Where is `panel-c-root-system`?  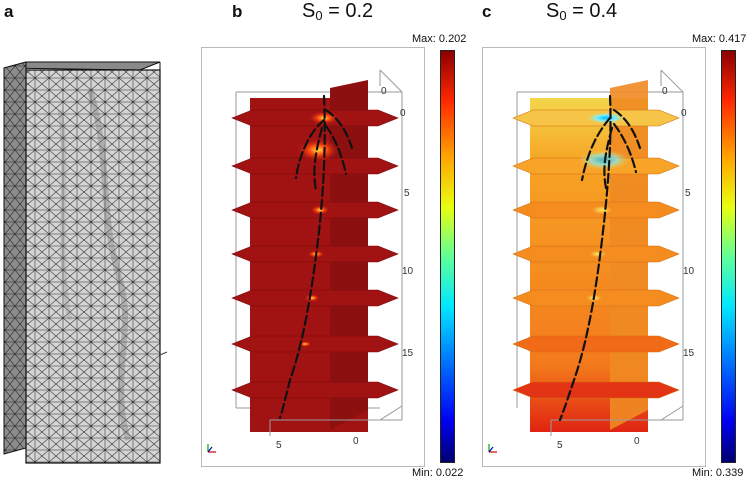 panel-c-root-system is located at coordinates (600, 258).